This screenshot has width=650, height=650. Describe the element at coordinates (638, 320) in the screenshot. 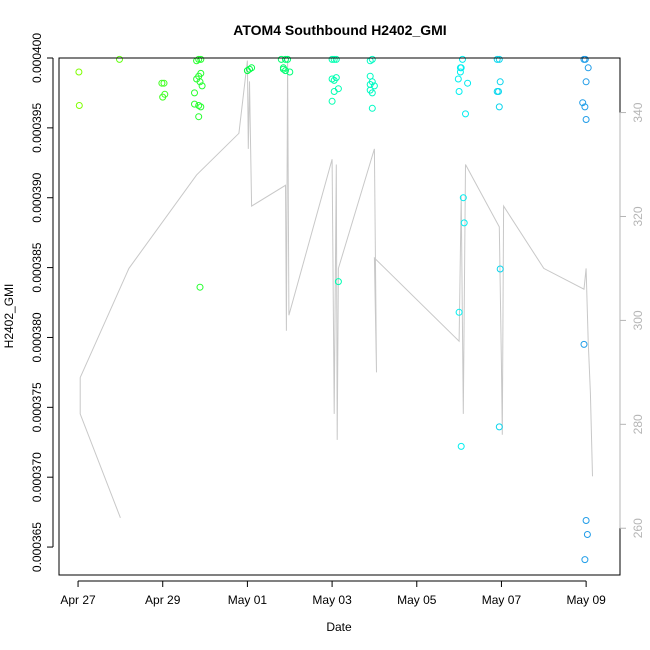

I see `y2-tick-label: 300` at that location.